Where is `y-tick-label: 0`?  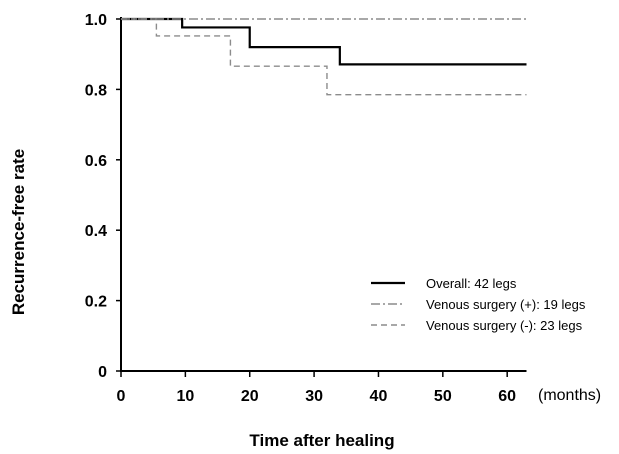 y-tick-label: 0 is located at coordinates (102, 372).